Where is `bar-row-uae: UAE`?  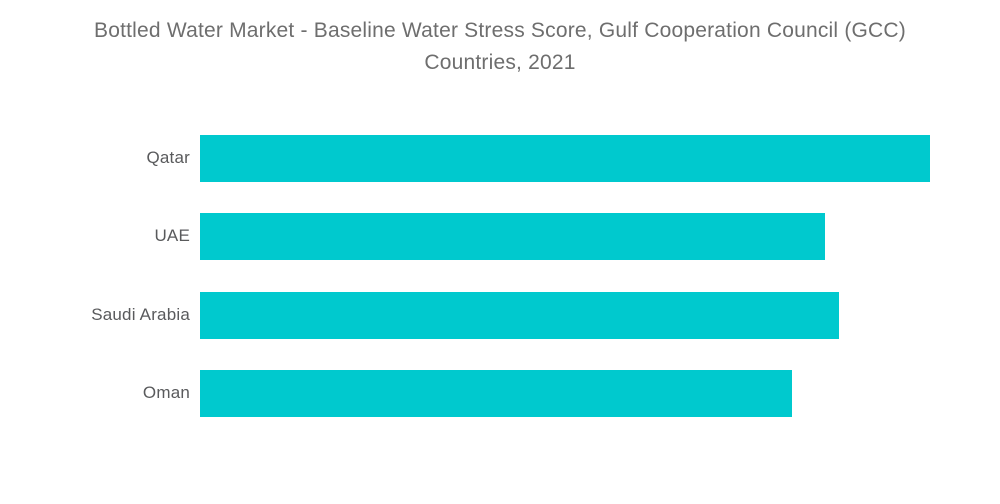
bar-row-uae: UAE is located at coordinates (412, 236).